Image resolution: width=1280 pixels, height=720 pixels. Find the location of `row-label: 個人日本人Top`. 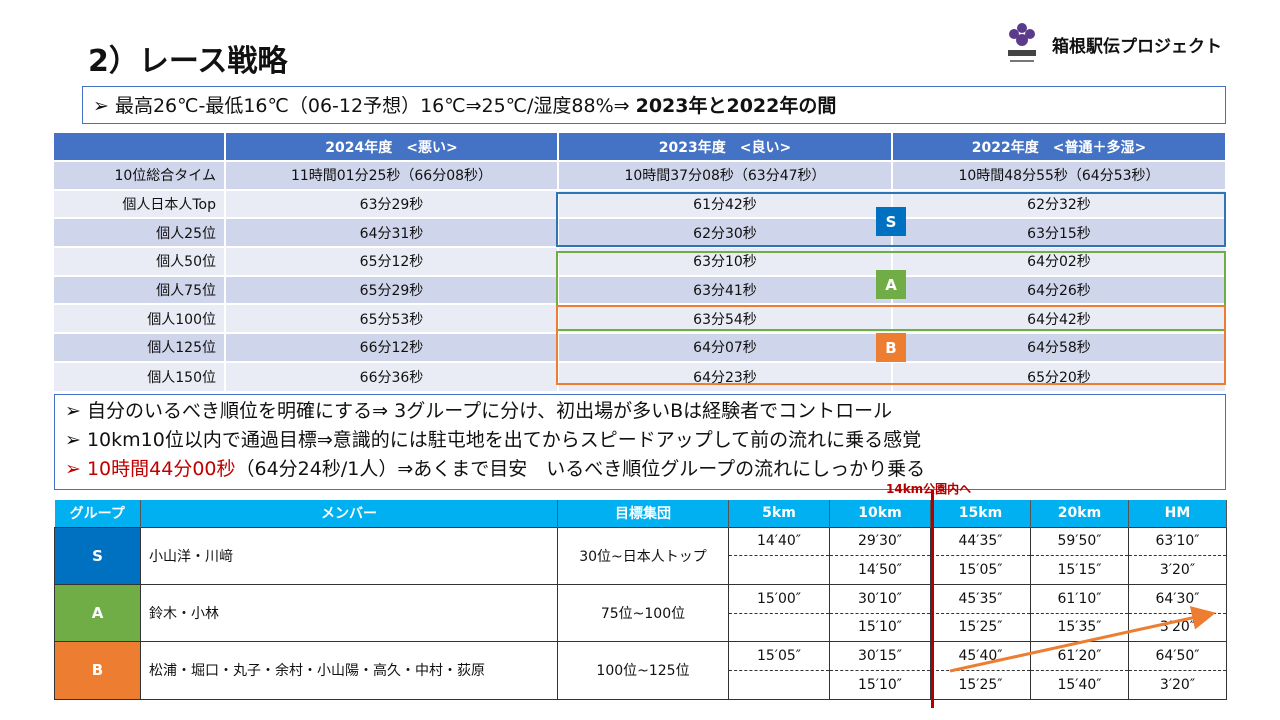

row-label: 個人日本人Top is located at coordinates (140, 203).